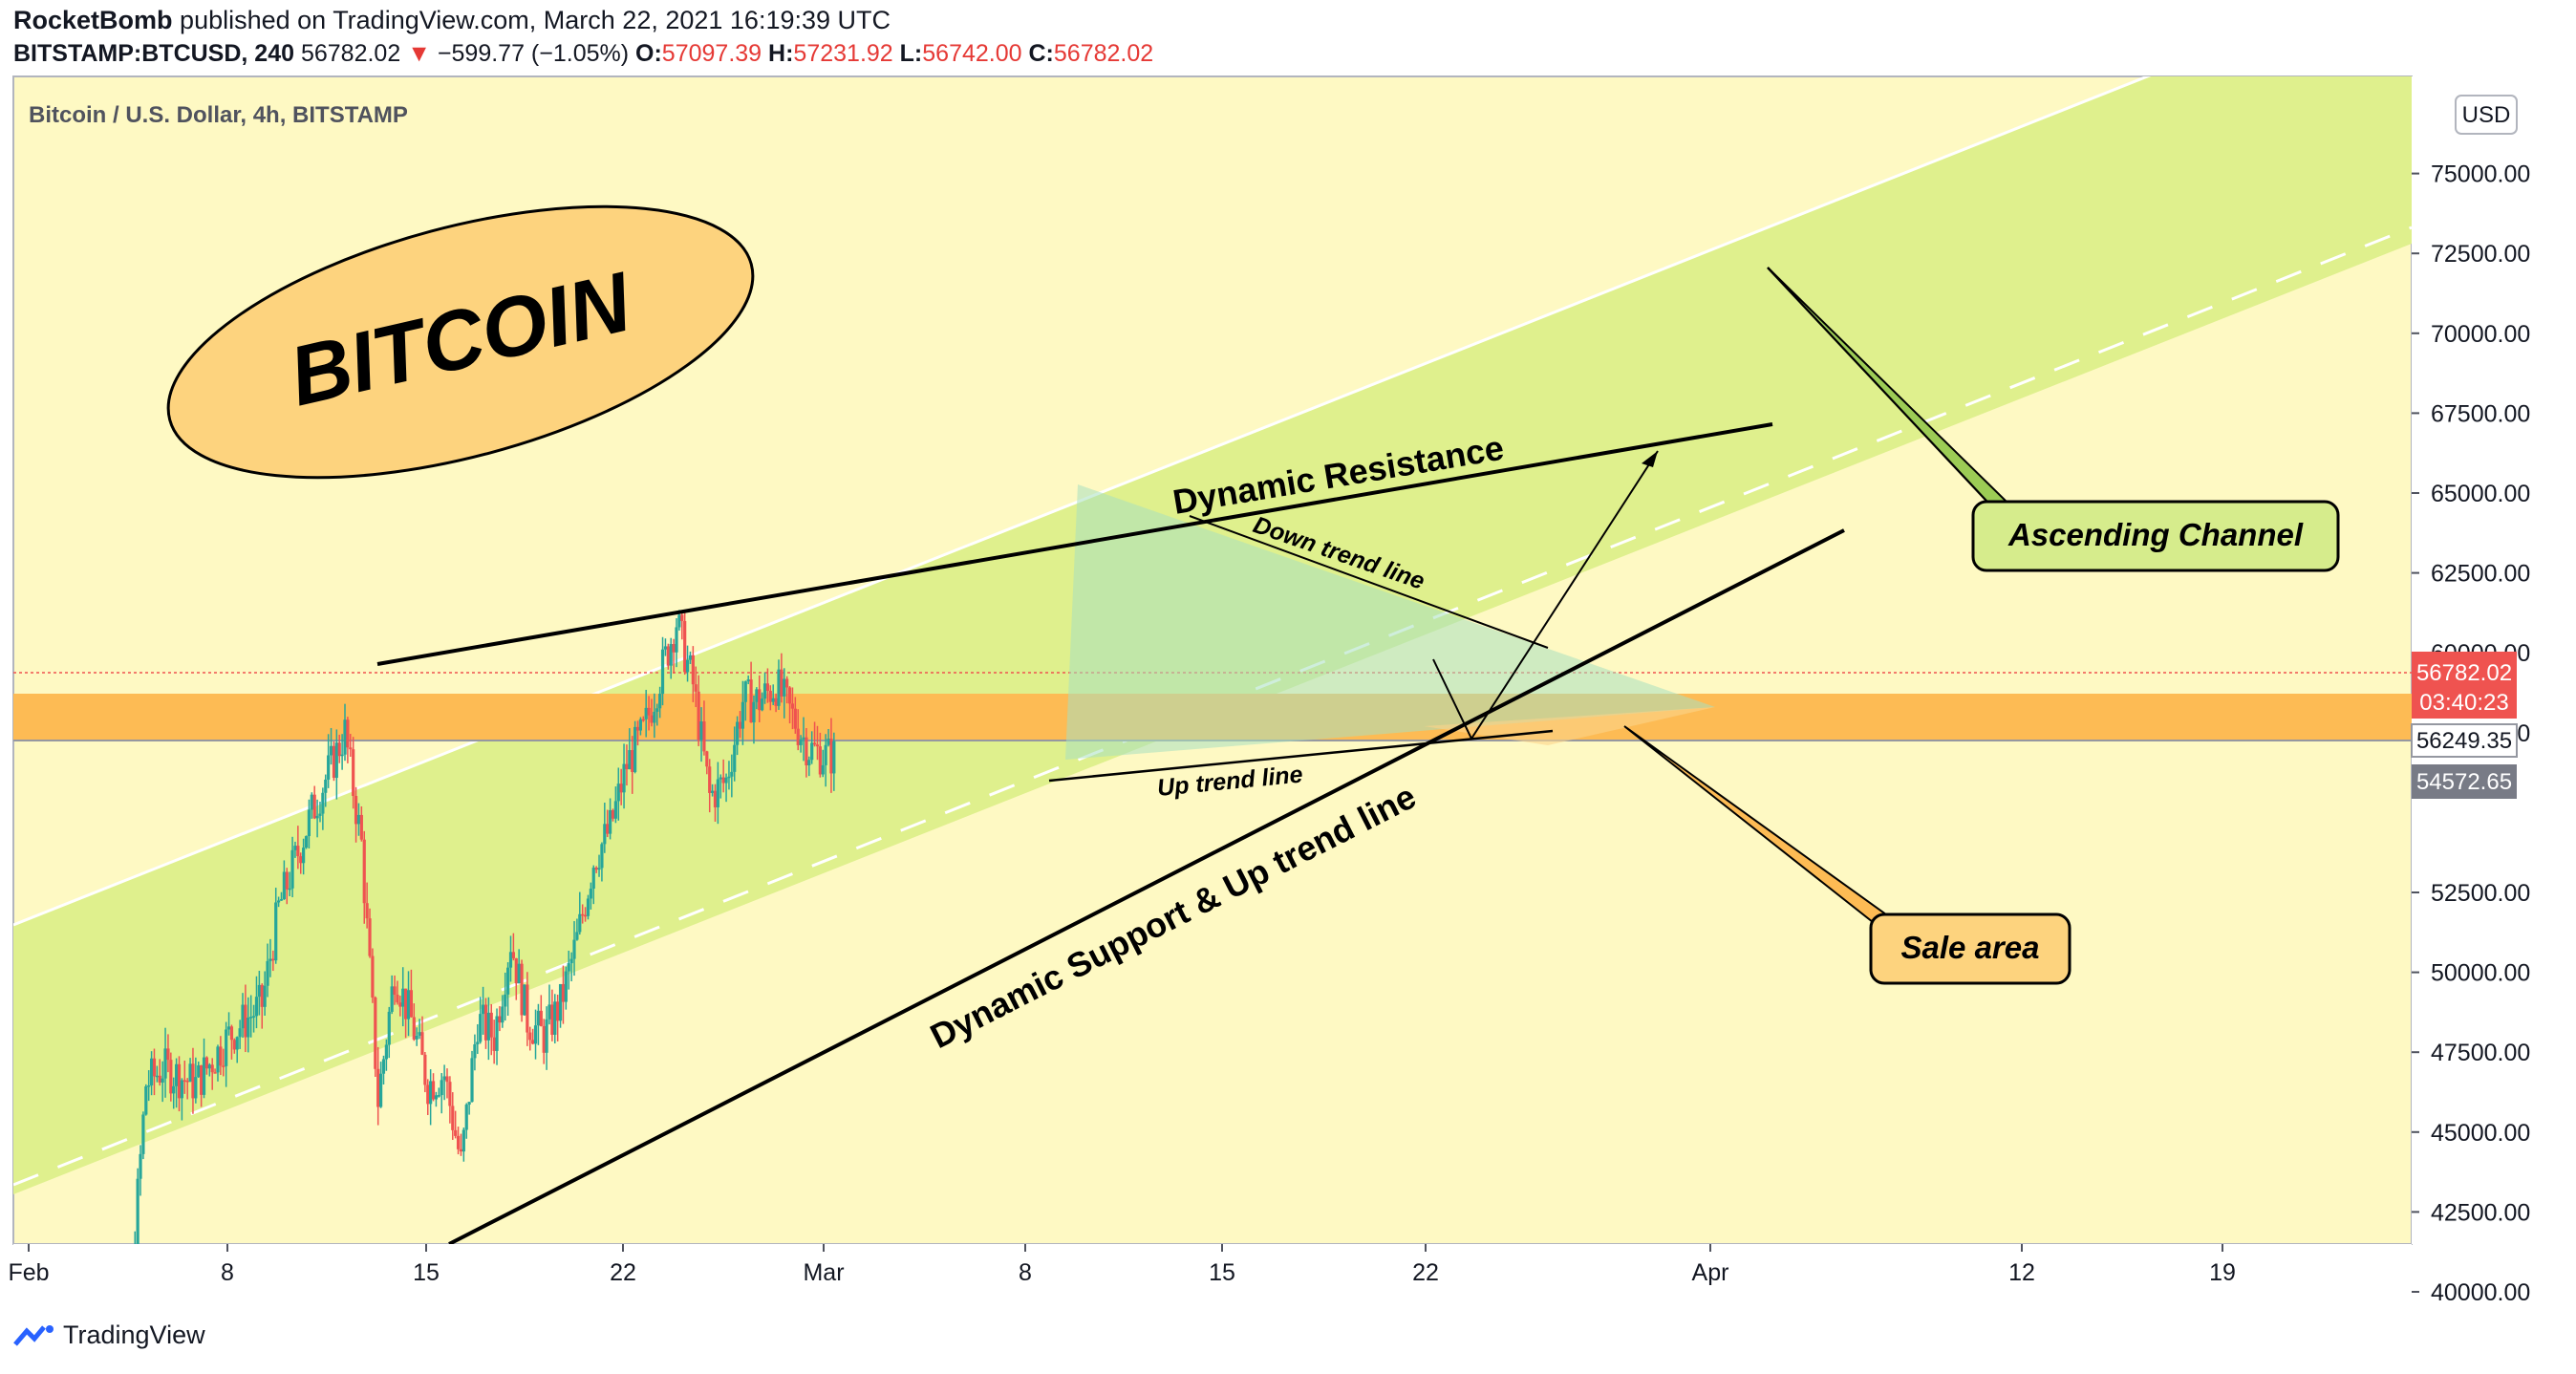 The height and width of the screenshot is (1374, 2576). Describe the element at coordinates (843, 53) in the screenshot. I see `high-value: 57231.92` at that location.